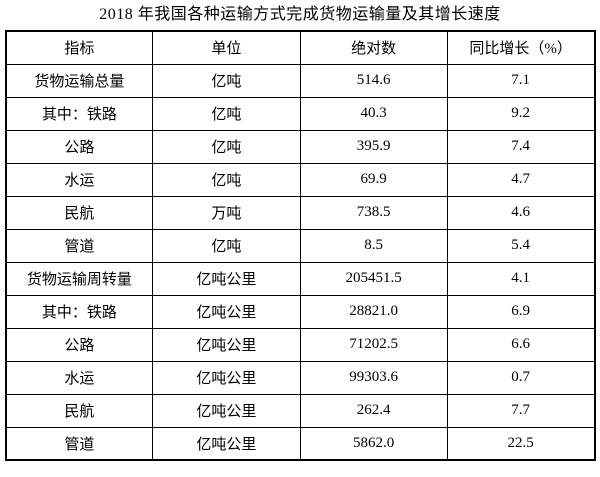  What do you see at coordinates (521, 146) in the screenshot?
I see `cell-yoy-growth: 7.4` at bounding box center [521, 146].